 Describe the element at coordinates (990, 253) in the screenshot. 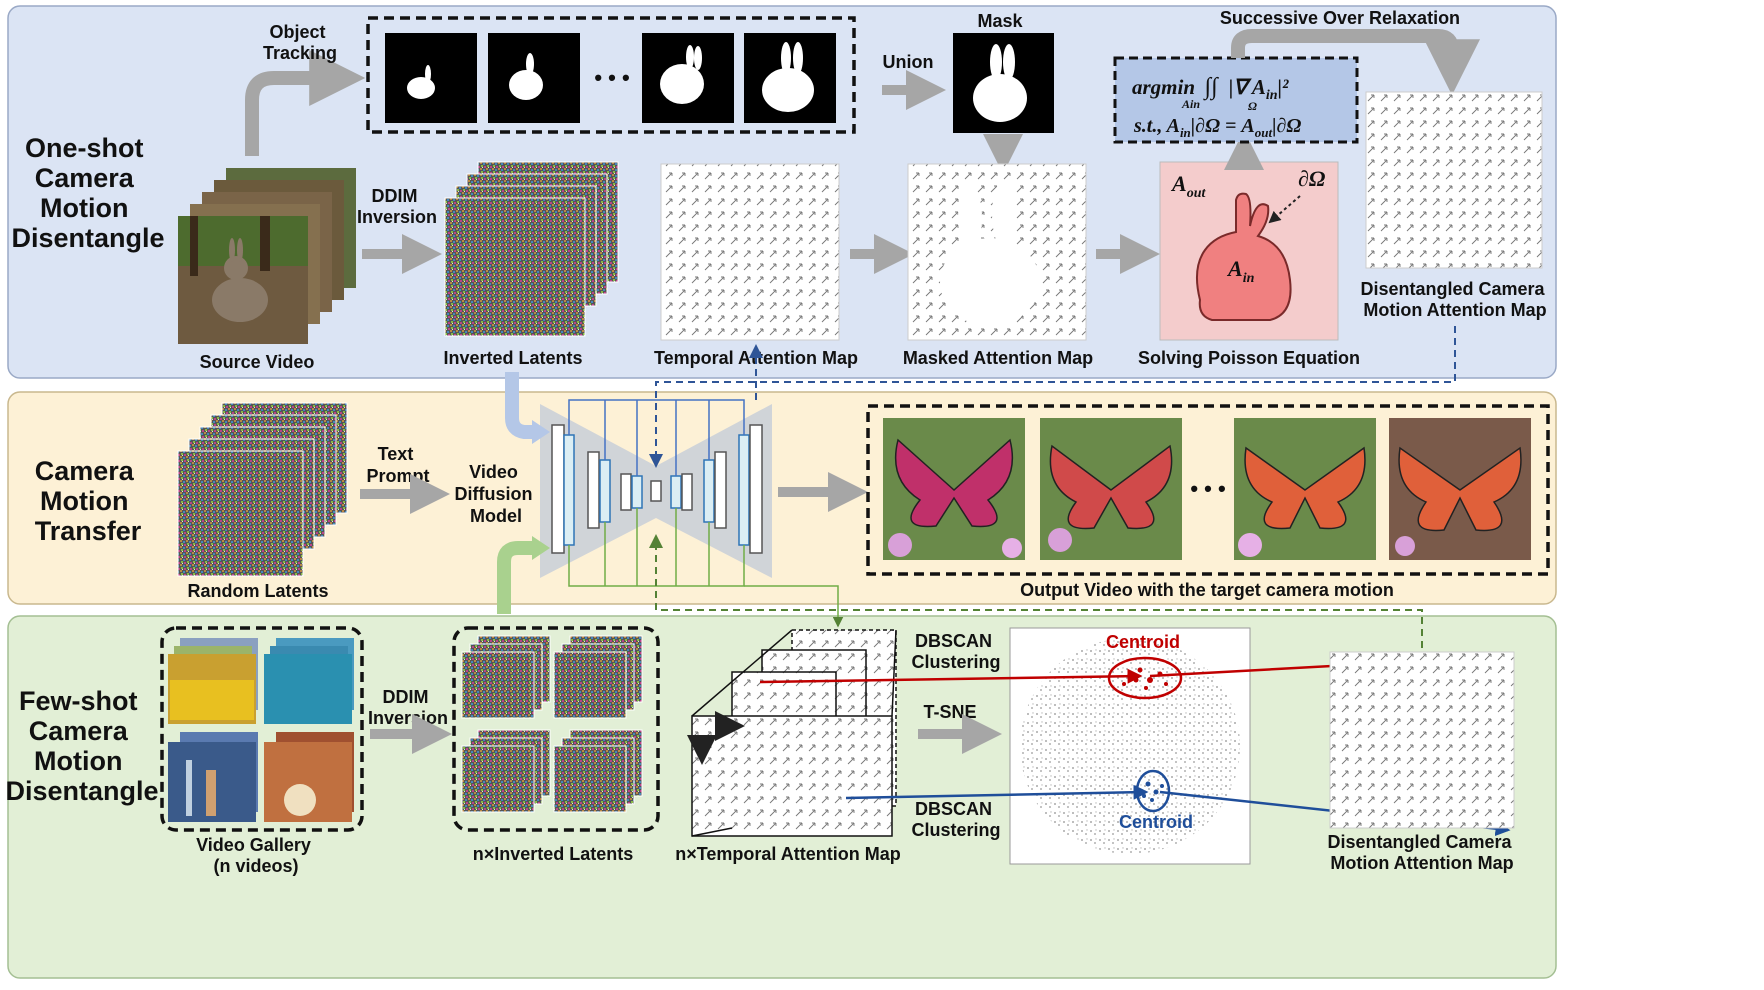

I see `masked-region` at that location.